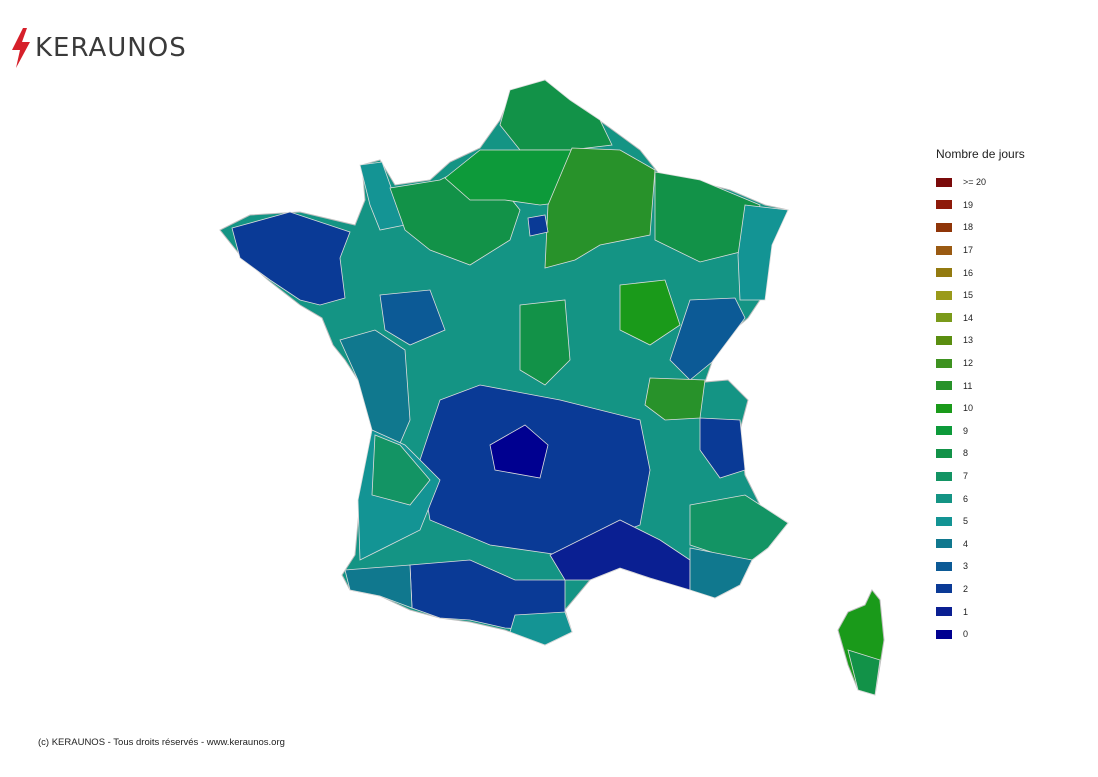 The height and width of the screenshot is (777, 1098). What do you see at coordinates (966, 521) in the screenshot?
I see `legend-label: 5` at bounding box center [966, 521].